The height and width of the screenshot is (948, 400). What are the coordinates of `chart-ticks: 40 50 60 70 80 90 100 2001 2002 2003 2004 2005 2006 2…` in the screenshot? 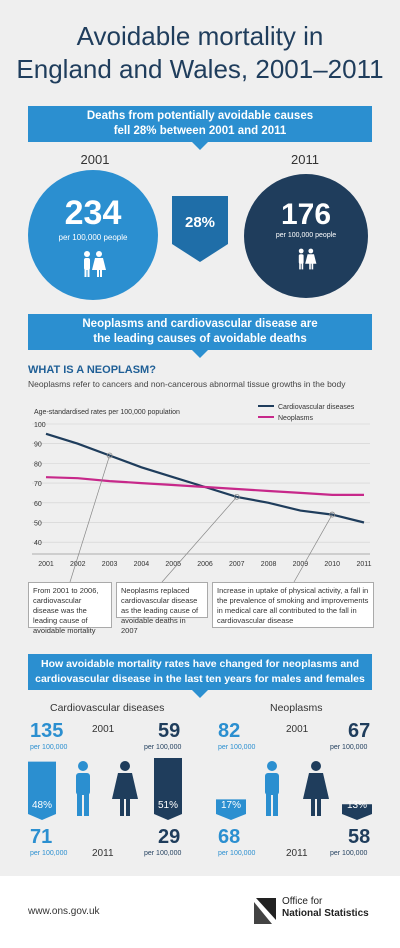 It's located at (203, 495).